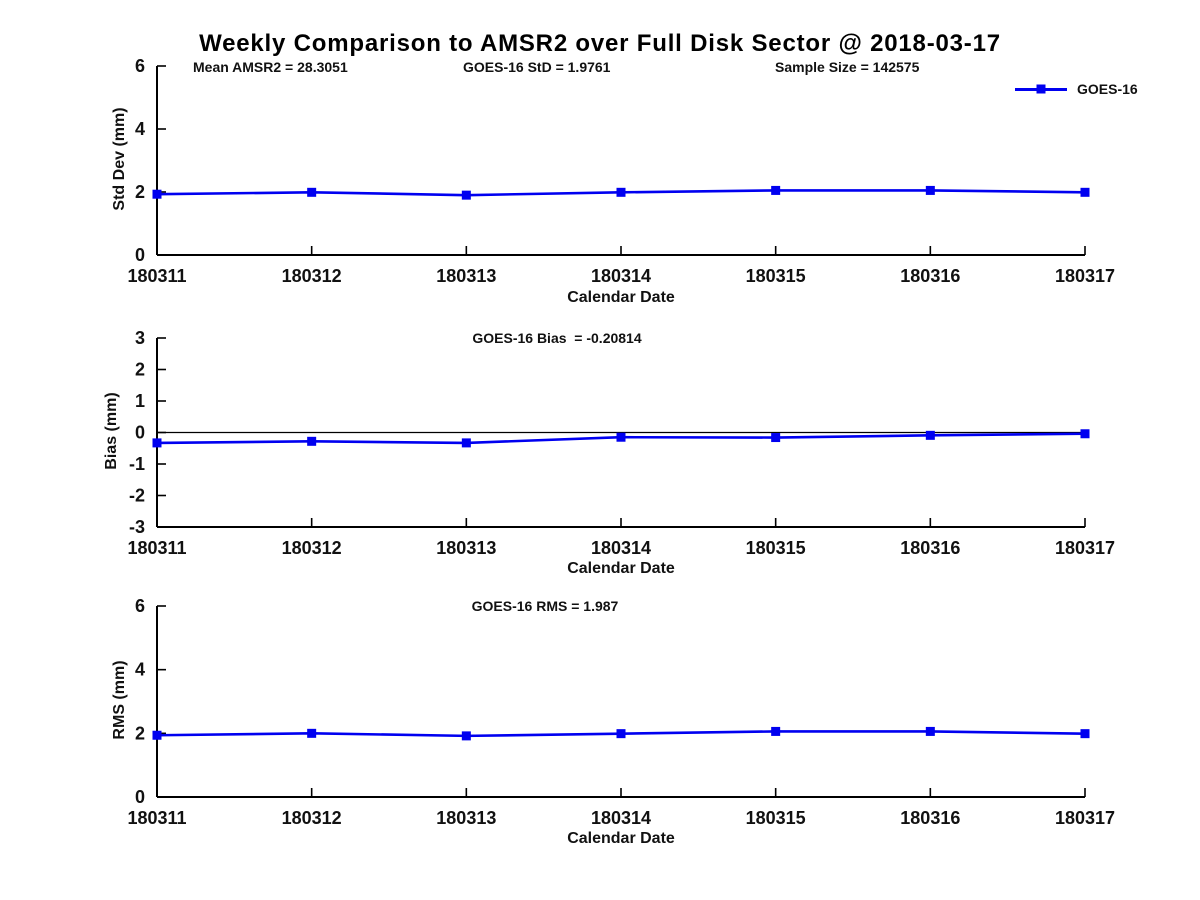 This screenshot has height=900, width=1200. What do you see at coordinates (137, 496) in the screenshot?
I see `y-tick-label: -2` at bounding box center [137, 496].